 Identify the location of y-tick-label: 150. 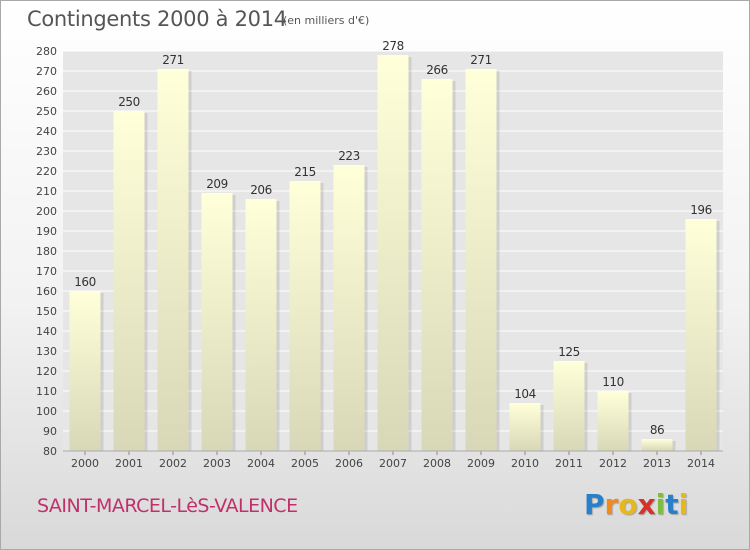
(46, 311).